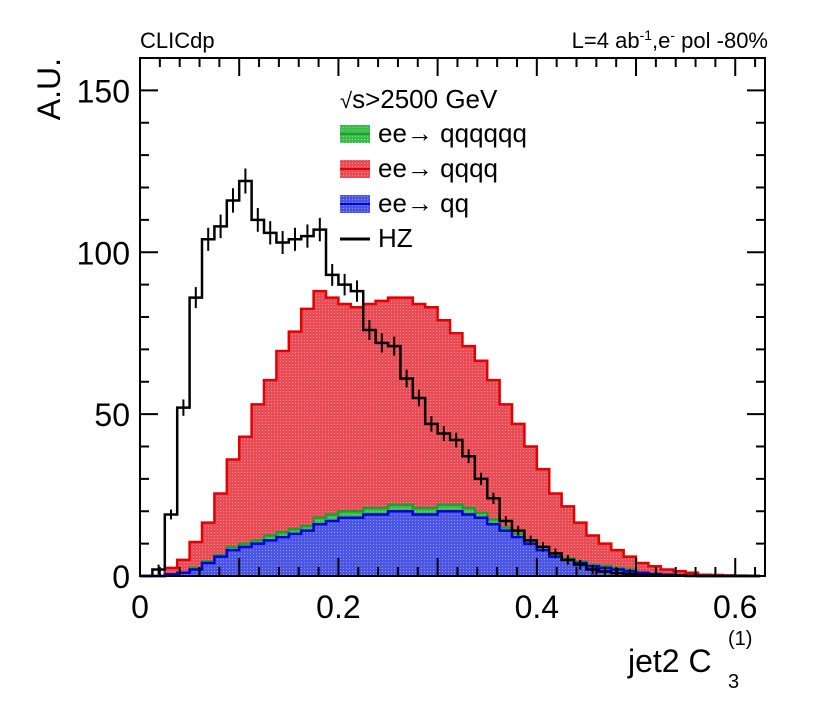  Describe the element at coordinates (112, 415) in the screenshot. I see `y-tick-label: 50` at that location.